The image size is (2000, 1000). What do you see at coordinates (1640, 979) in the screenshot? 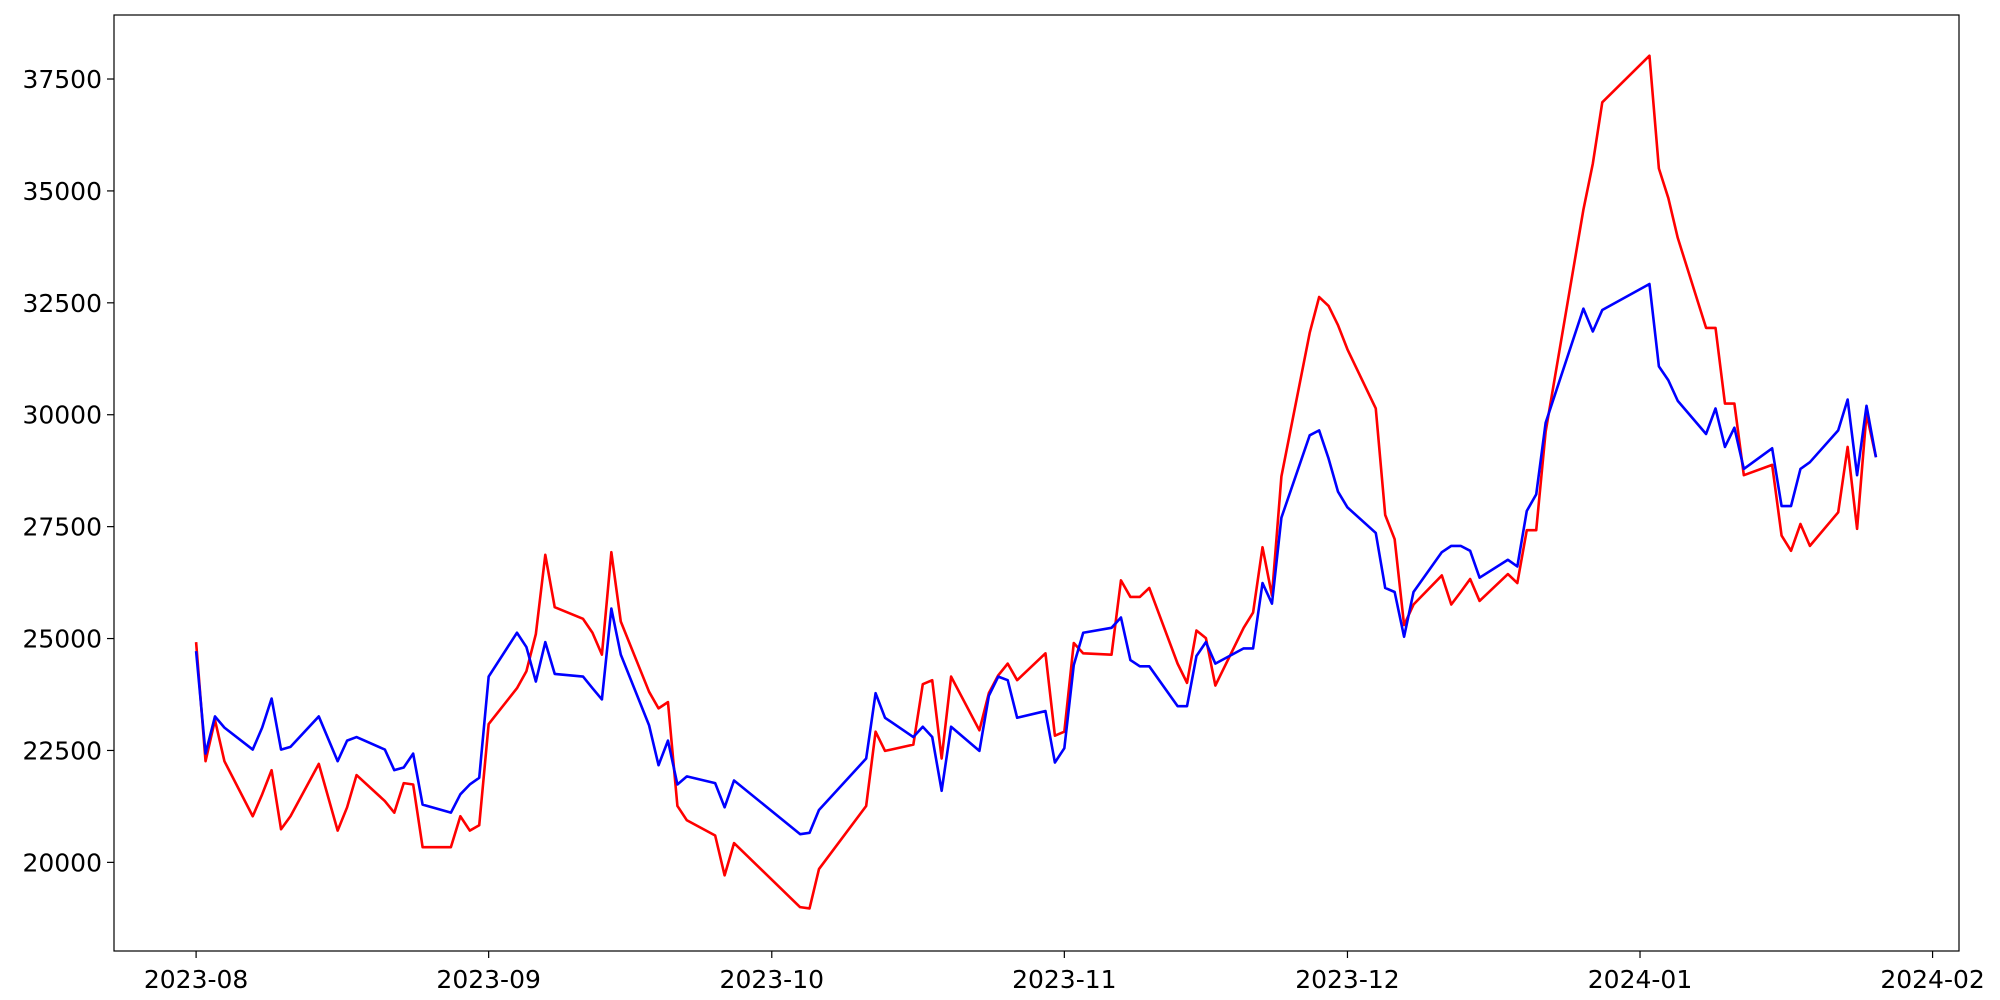
I see `x-tick-label: 2024-01` at bounding box center [1640, 979].